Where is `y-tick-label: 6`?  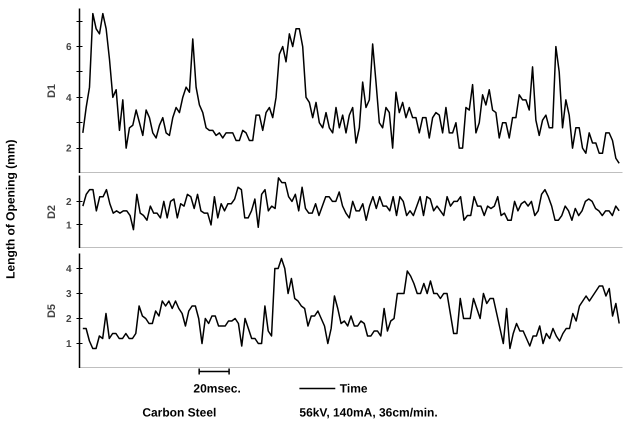
y-tick-label: 6 is located at coordinates (69, 48).